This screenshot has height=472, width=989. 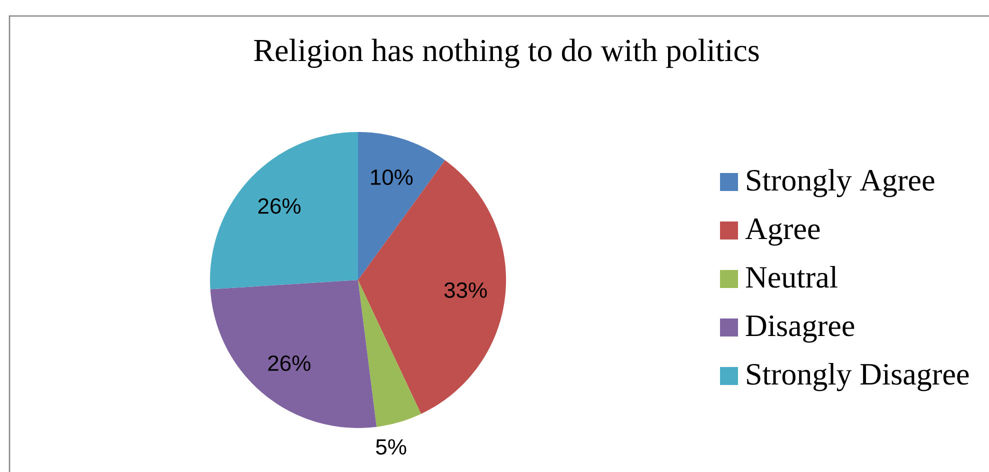 I want to click on data-label: 10%, so click(x=392, y=177).